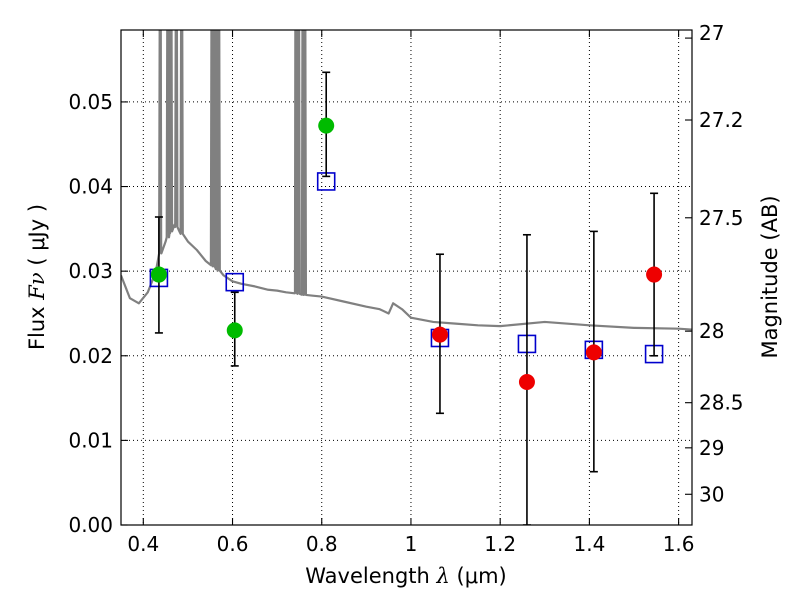 The height and width of the screenshot is (600, 800). I want to click on y-tick-label: 0.01, so click(90, 440).